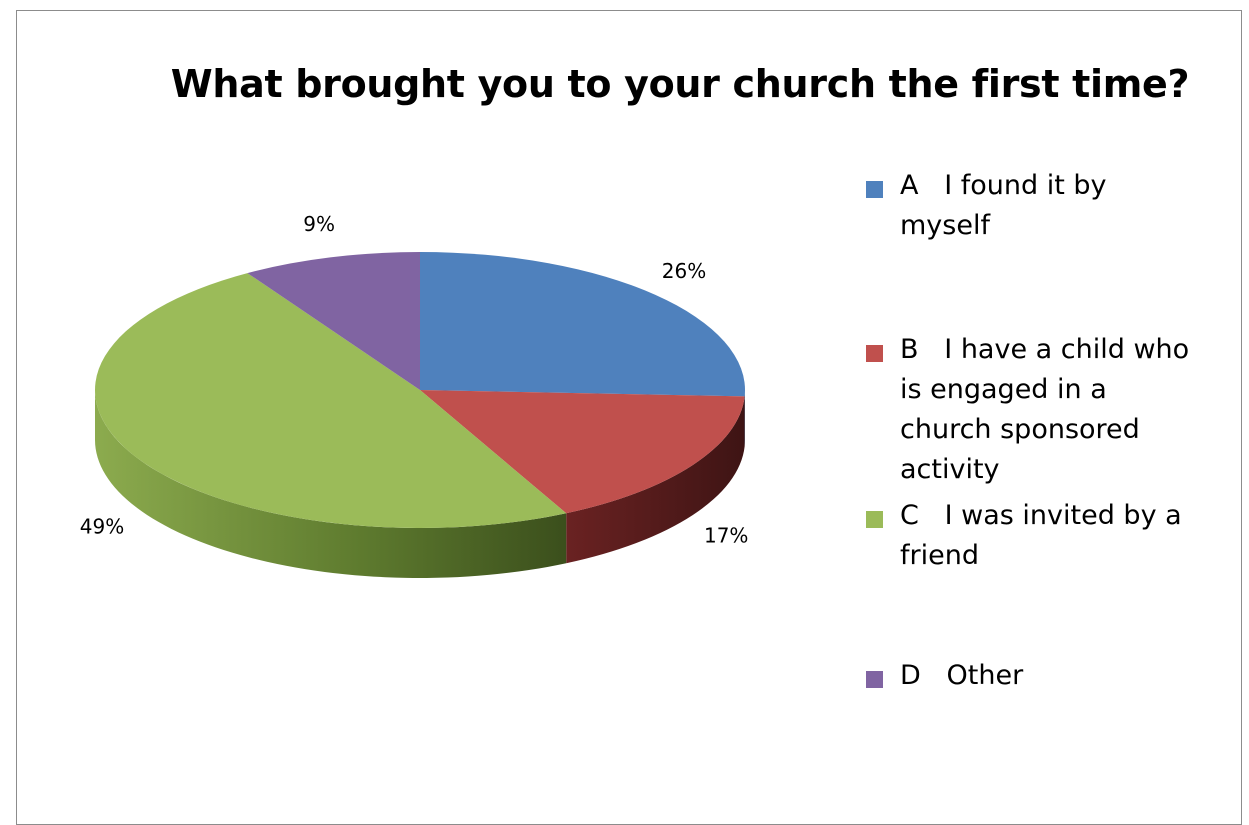 Image resolution: width=1249 pixels, height=825 pixels. What do you see at coordinates (1050, 536) in the screenshot?
I see `legend-label-c: C I was invited by a friend` at bounding box center [1050, 536].